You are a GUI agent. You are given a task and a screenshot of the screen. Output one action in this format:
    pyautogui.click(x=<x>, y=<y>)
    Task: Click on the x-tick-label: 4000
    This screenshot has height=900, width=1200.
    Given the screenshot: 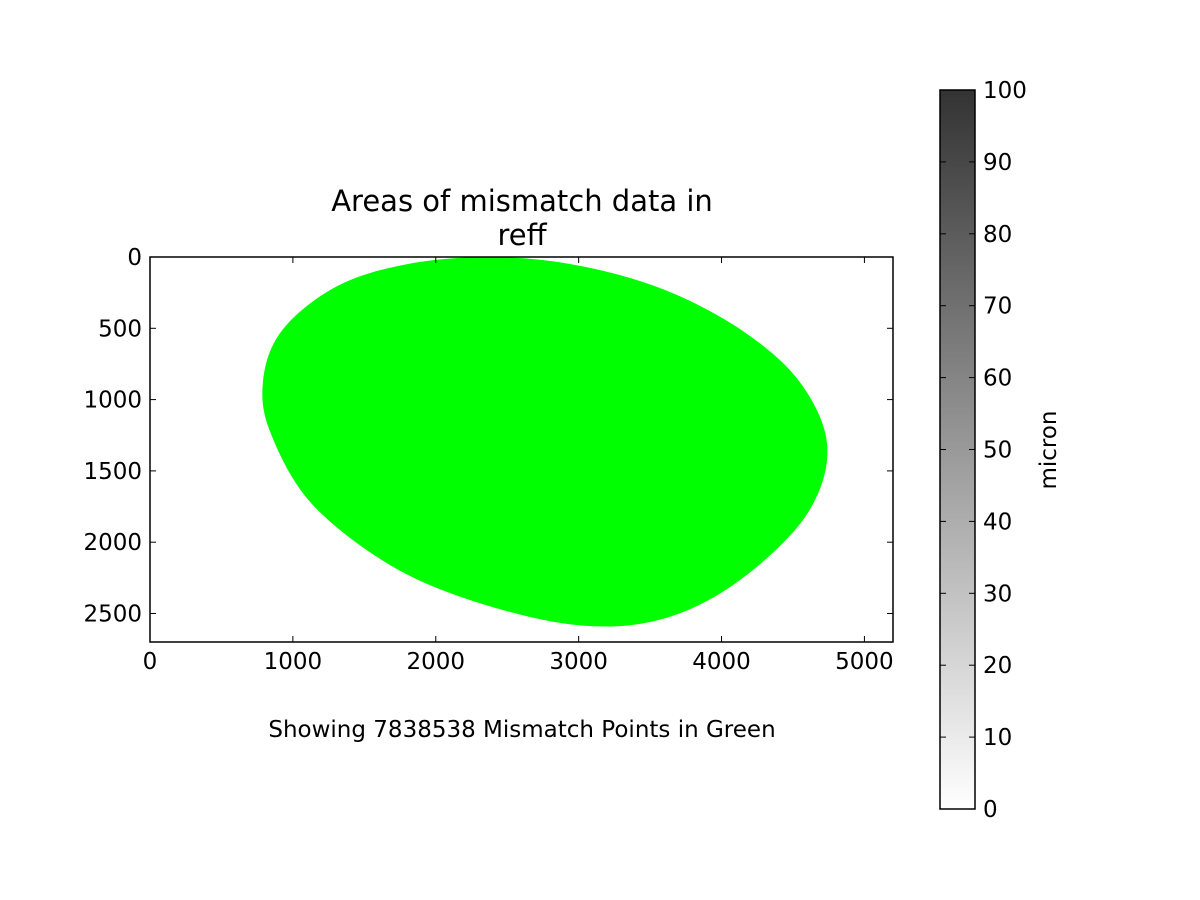 What is the action you would take?
    pyautogui.click(x=721, y=662)
    